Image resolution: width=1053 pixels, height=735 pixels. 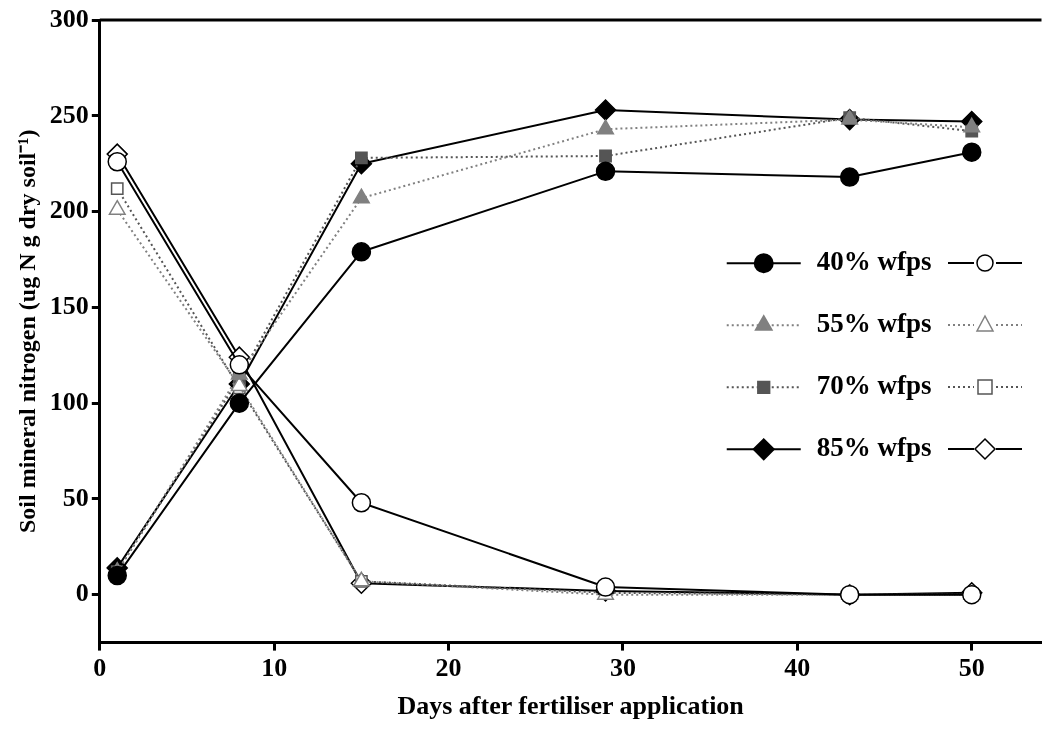 What do you see at coordinates (874, 323) in the screenshot?
I see `legend-label: 55% wfps` at bounding box center [874, 323].